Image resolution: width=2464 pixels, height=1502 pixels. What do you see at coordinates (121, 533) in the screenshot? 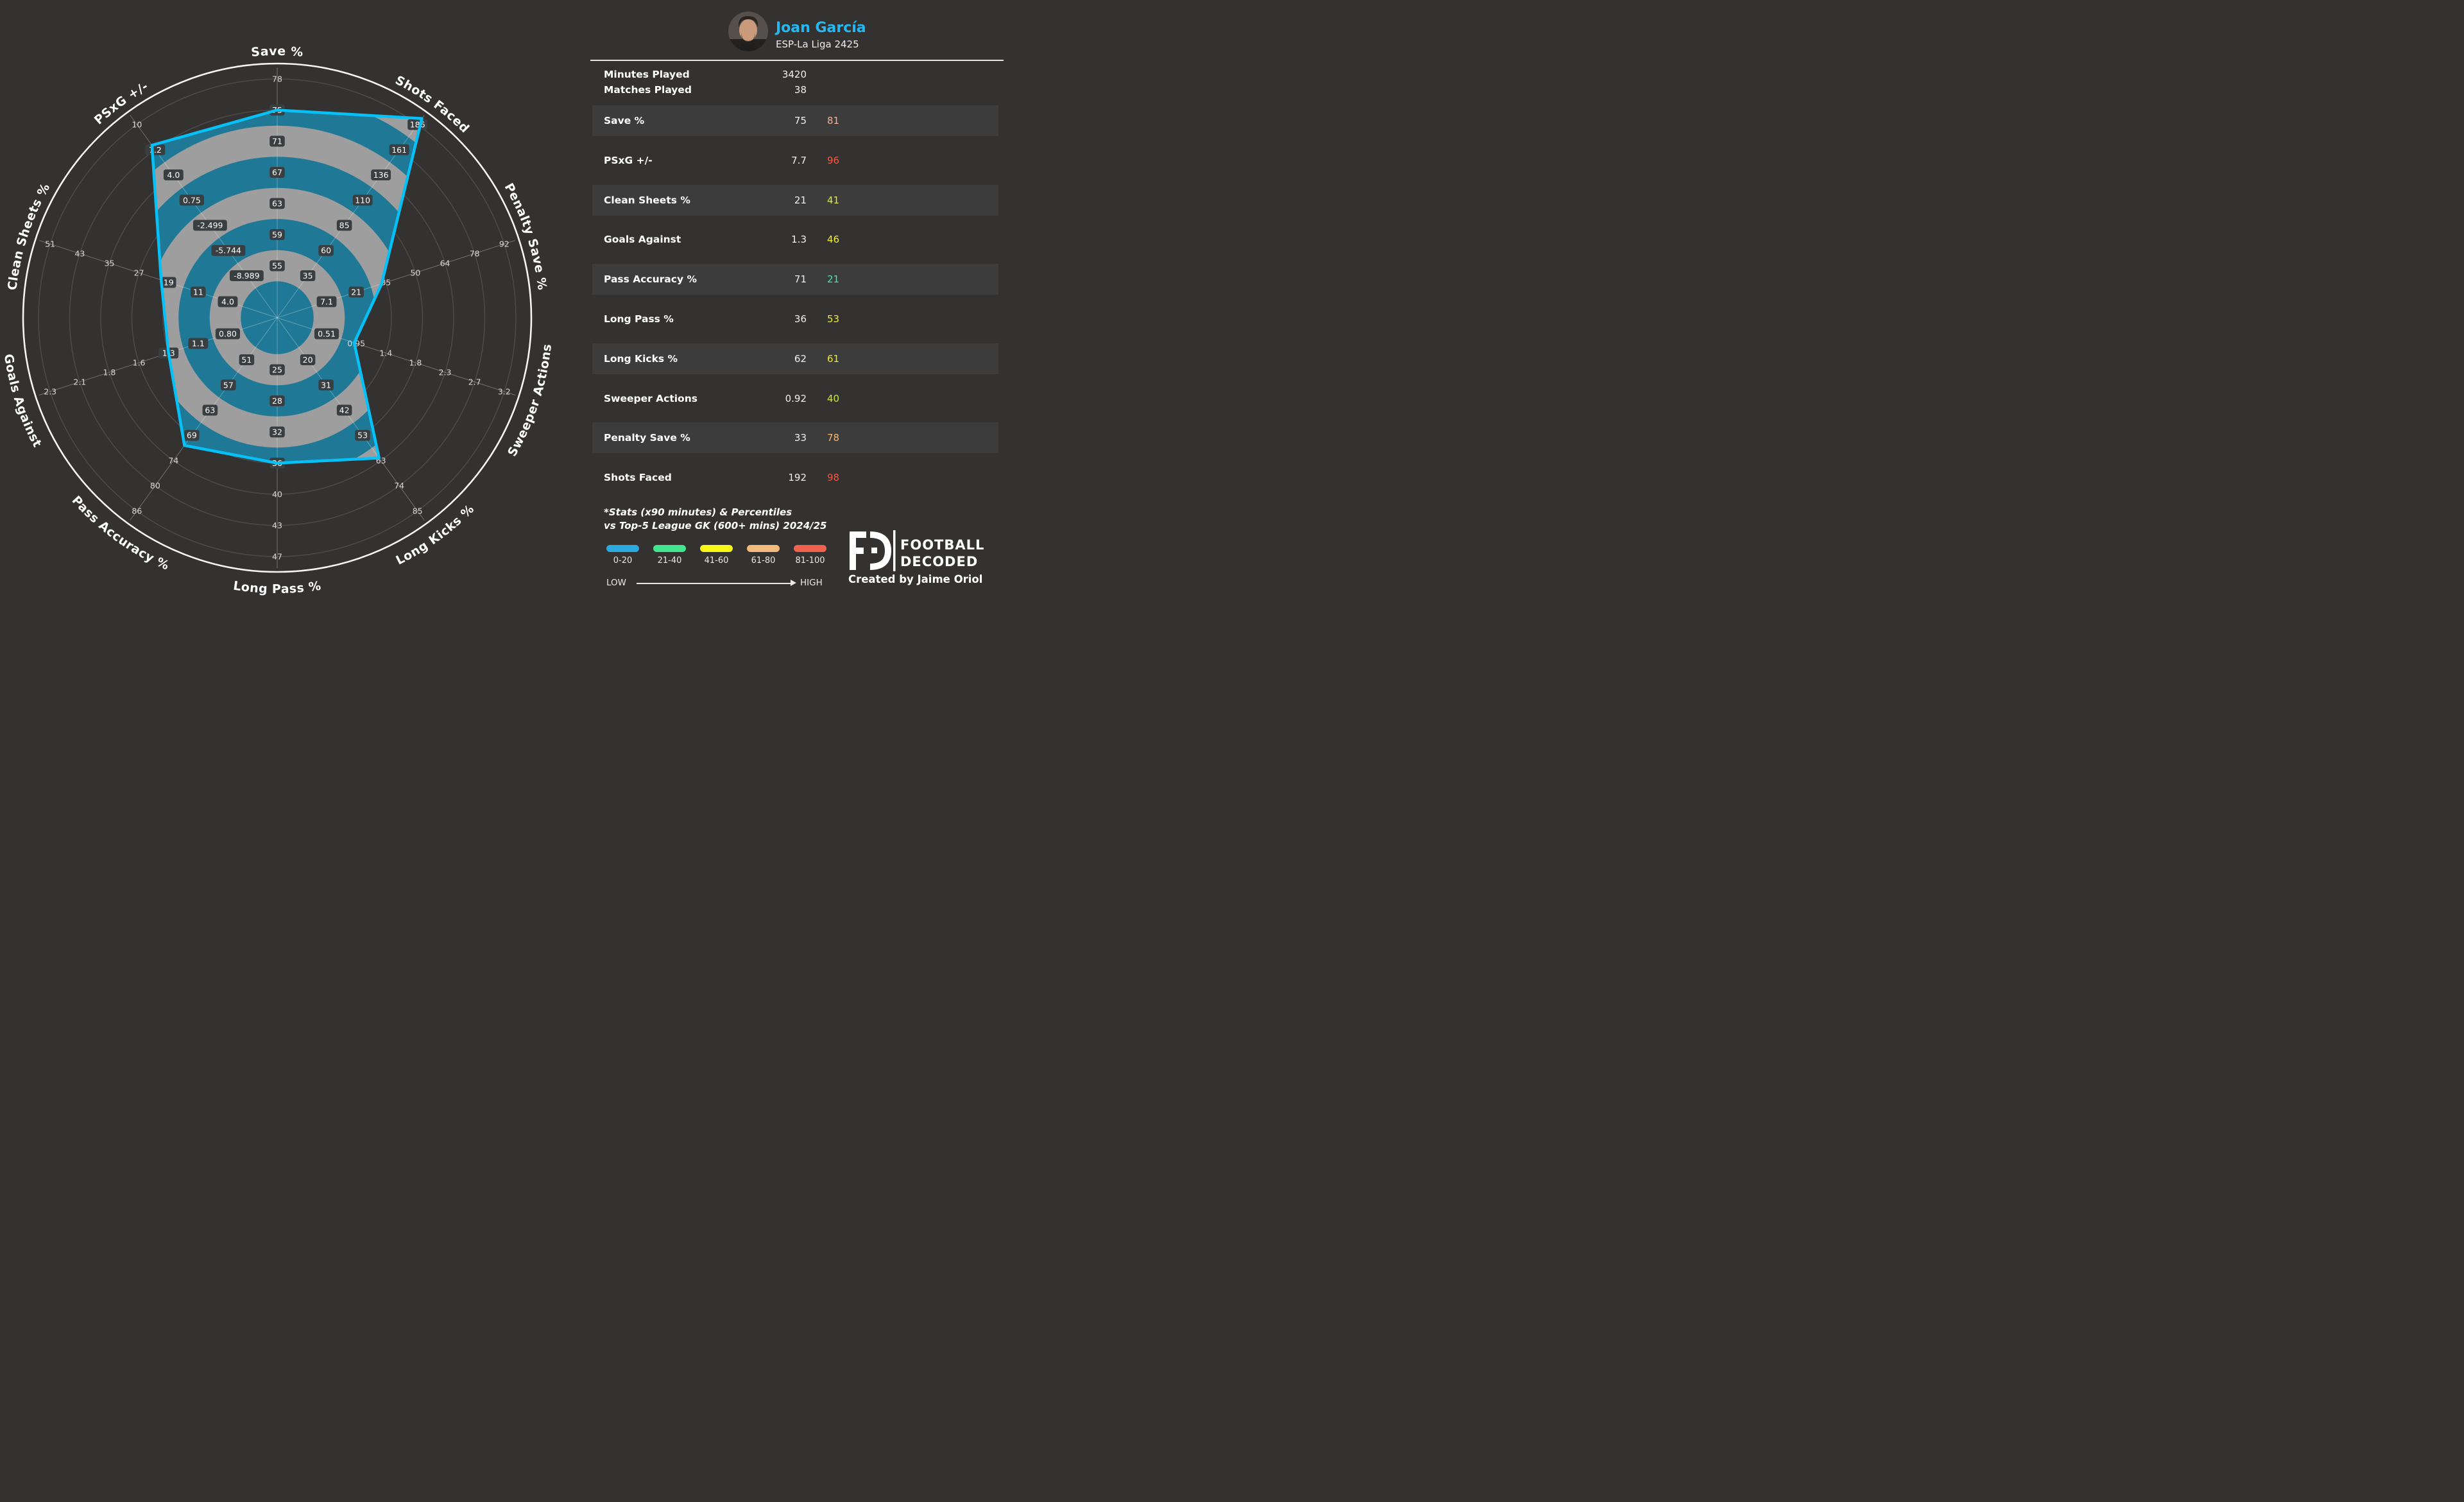
I see `axis-label: Pass Accuracy %` at bounding box center [121, 533].